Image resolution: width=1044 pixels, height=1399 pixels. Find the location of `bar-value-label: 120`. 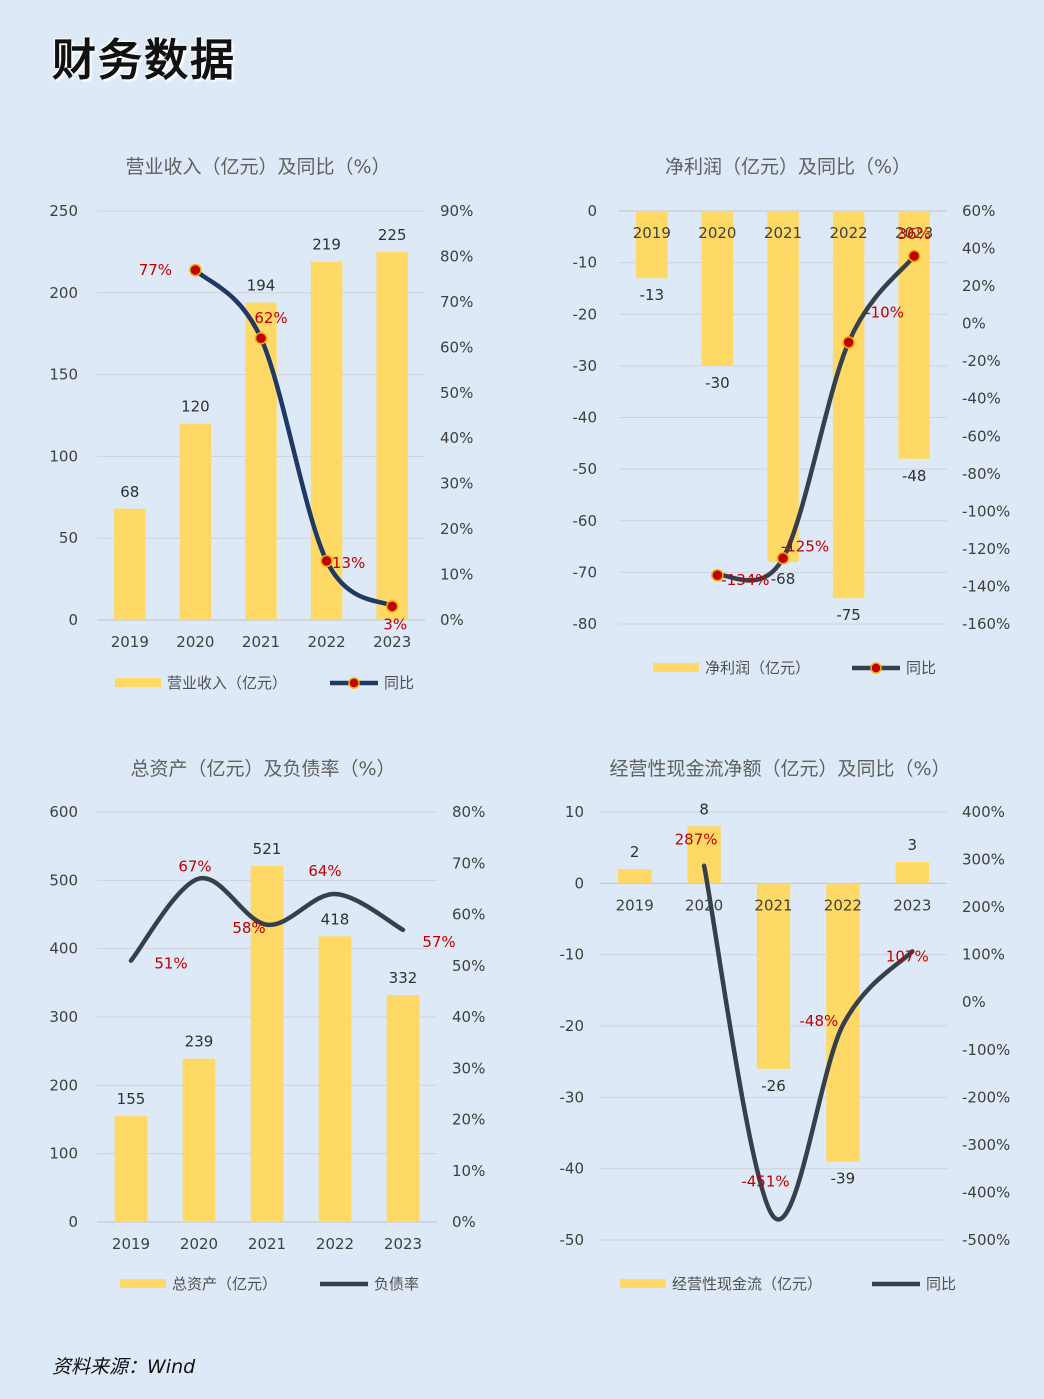

bar-value-label: 120 is located at coordinates (195, 407).